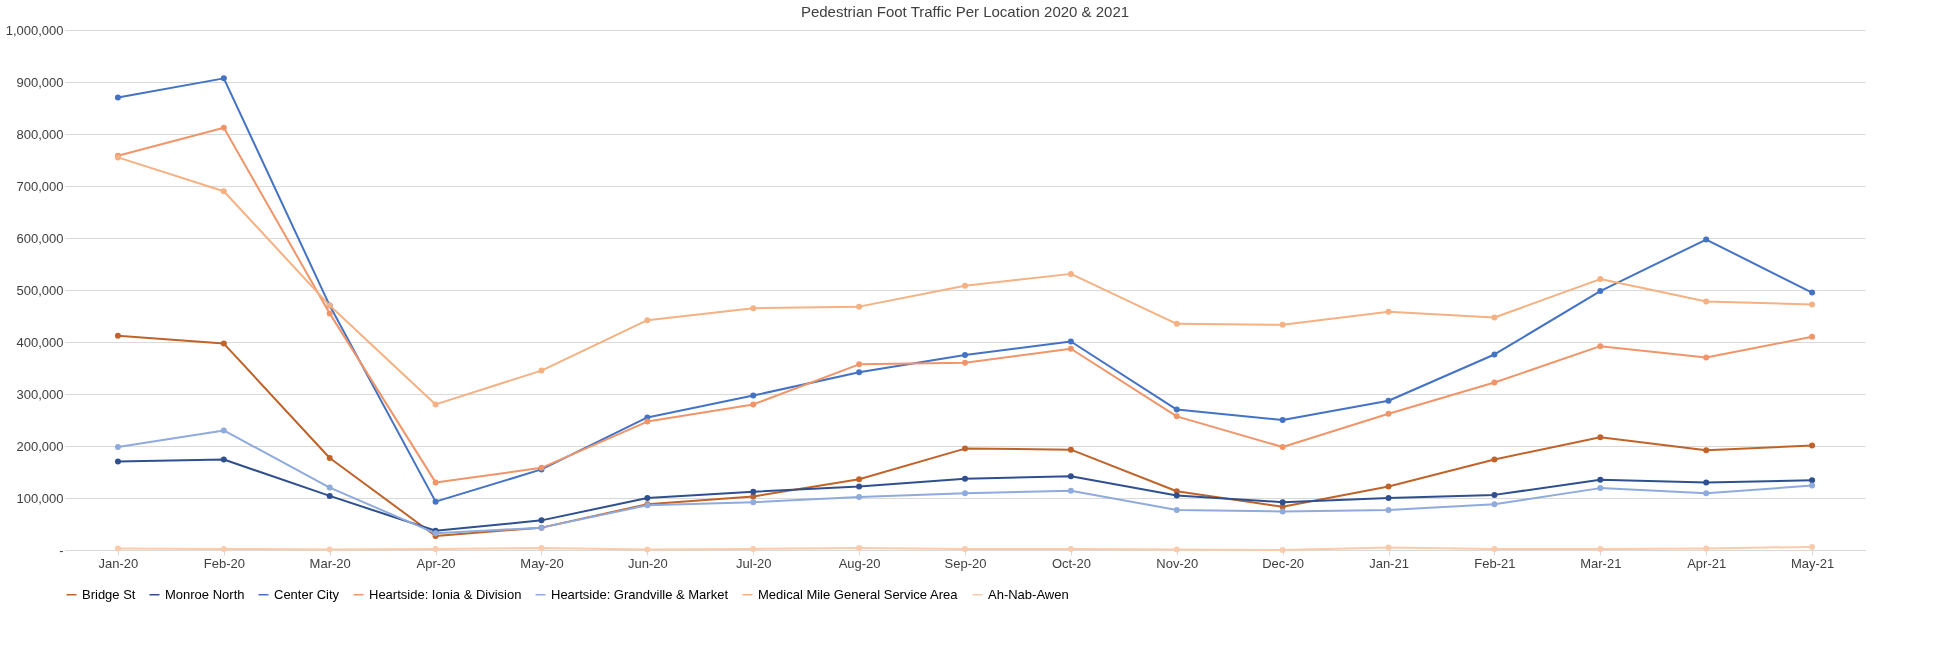 This screenshot has width=1935, height=668. I want to click on x-tick-label: May-21, so click(1812, 563).